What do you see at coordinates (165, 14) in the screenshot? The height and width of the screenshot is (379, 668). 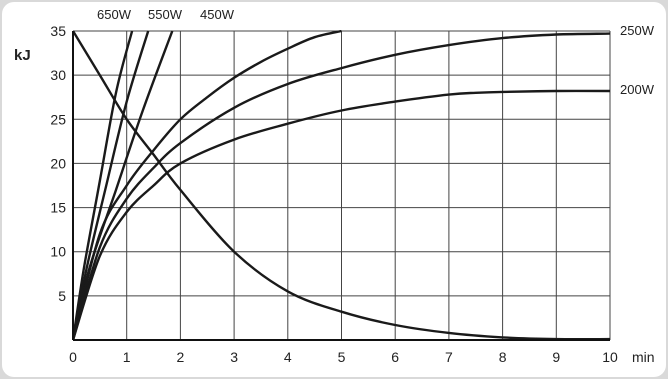 I see `series-label: 550W` at bounding box center [165, 14].